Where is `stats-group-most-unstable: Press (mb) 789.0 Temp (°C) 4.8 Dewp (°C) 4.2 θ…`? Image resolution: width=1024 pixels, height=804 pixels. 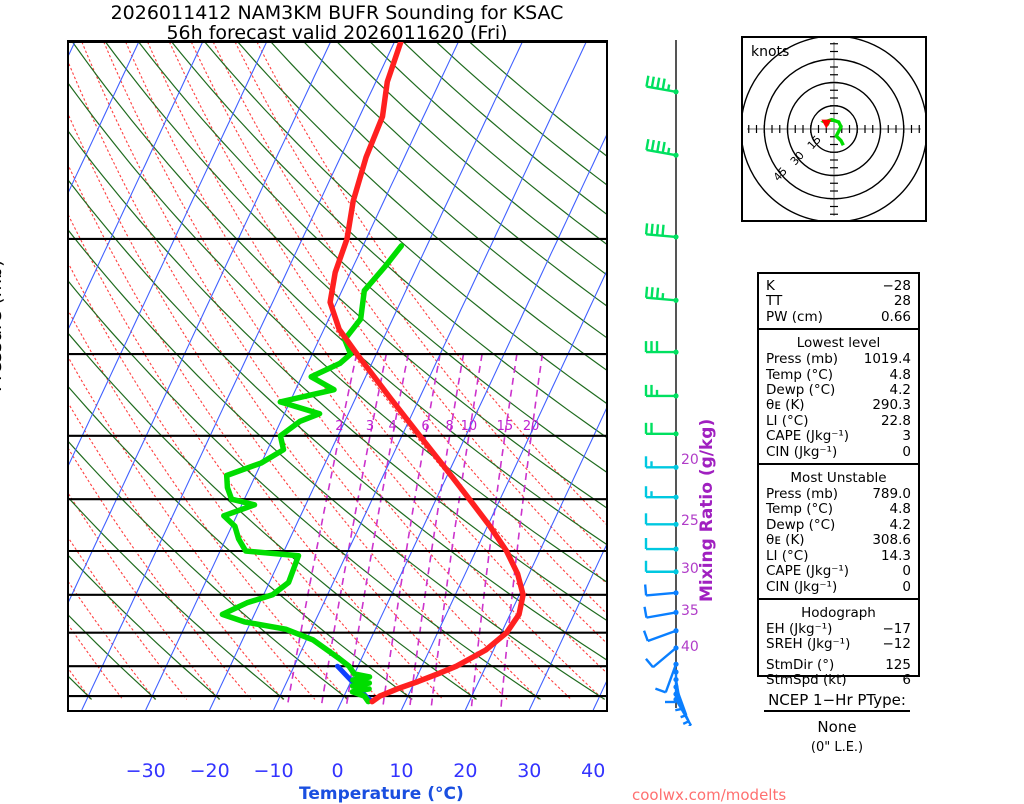
stats-group-most-unstable: Press (mb) 789.0 Temp (°C) 4.8 Dewp (°C) 4.2 θ… is located at coordinates (838, 540).